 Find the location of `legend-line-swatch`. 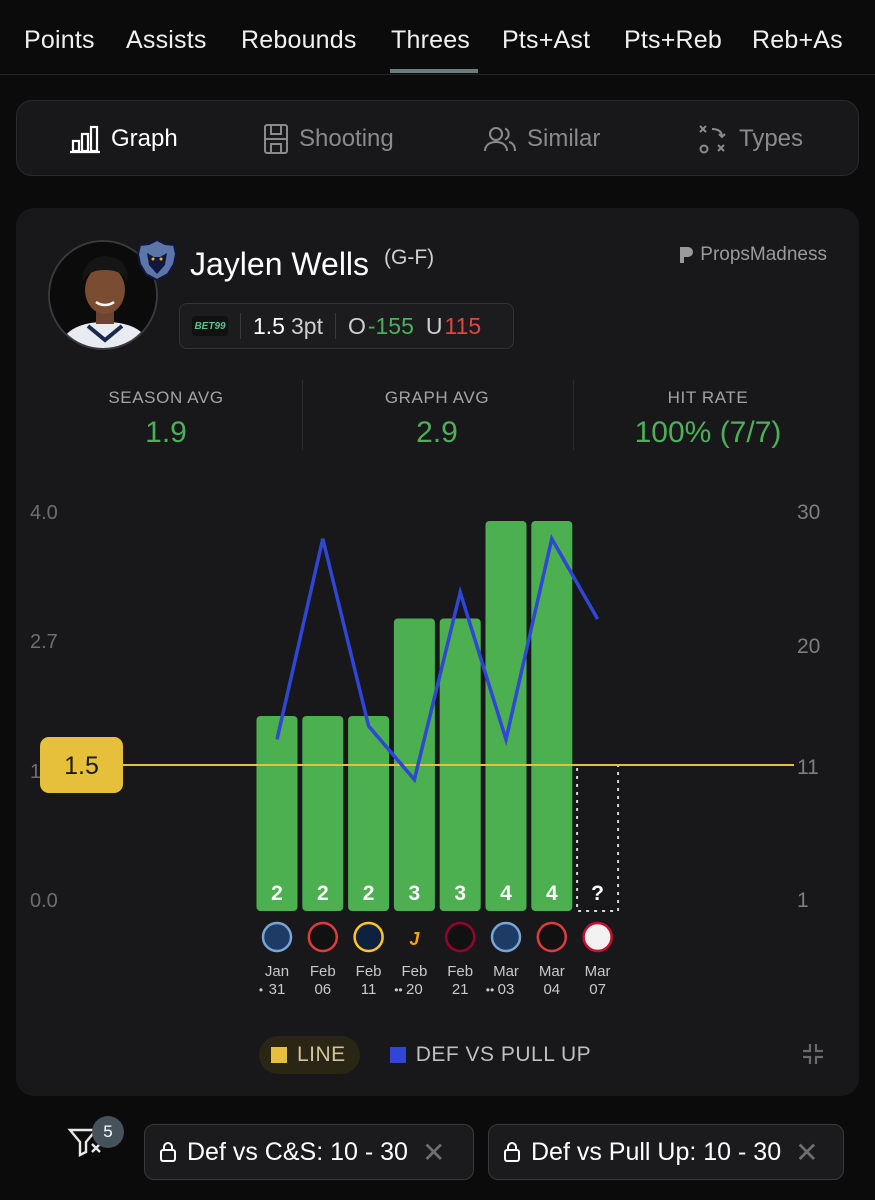

legend-line-swatch is located at coordinates (279, 1055).